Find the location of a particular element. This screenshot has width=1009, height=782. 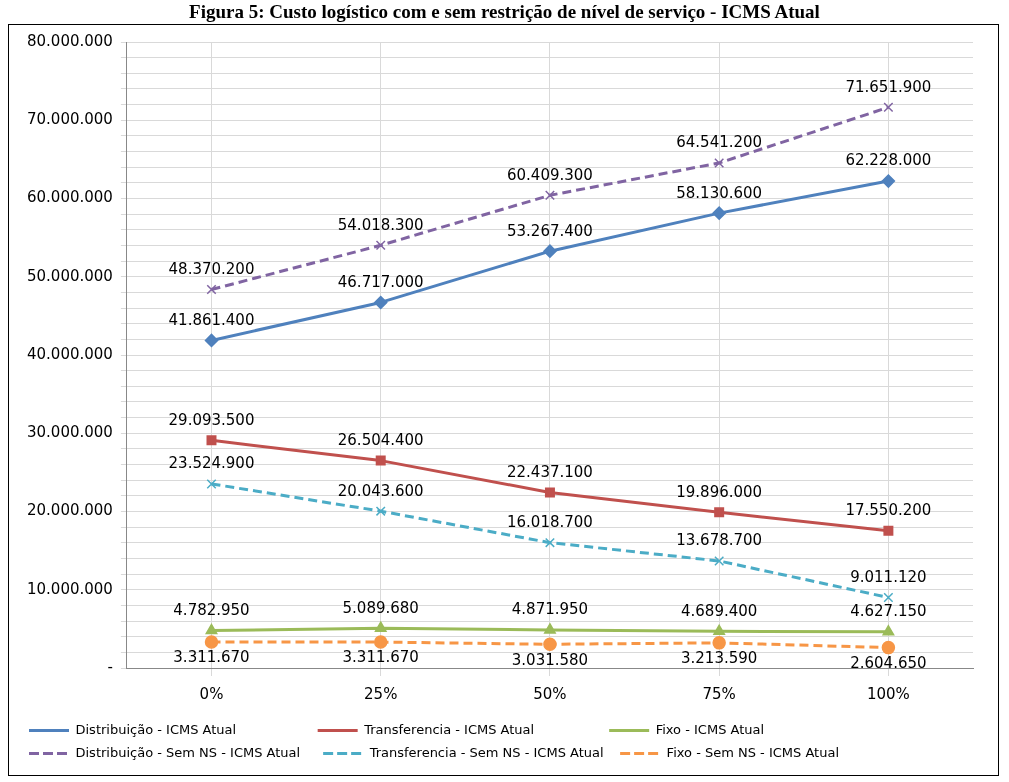

x-tick-label: 75% is located at coordinates (719, 693).